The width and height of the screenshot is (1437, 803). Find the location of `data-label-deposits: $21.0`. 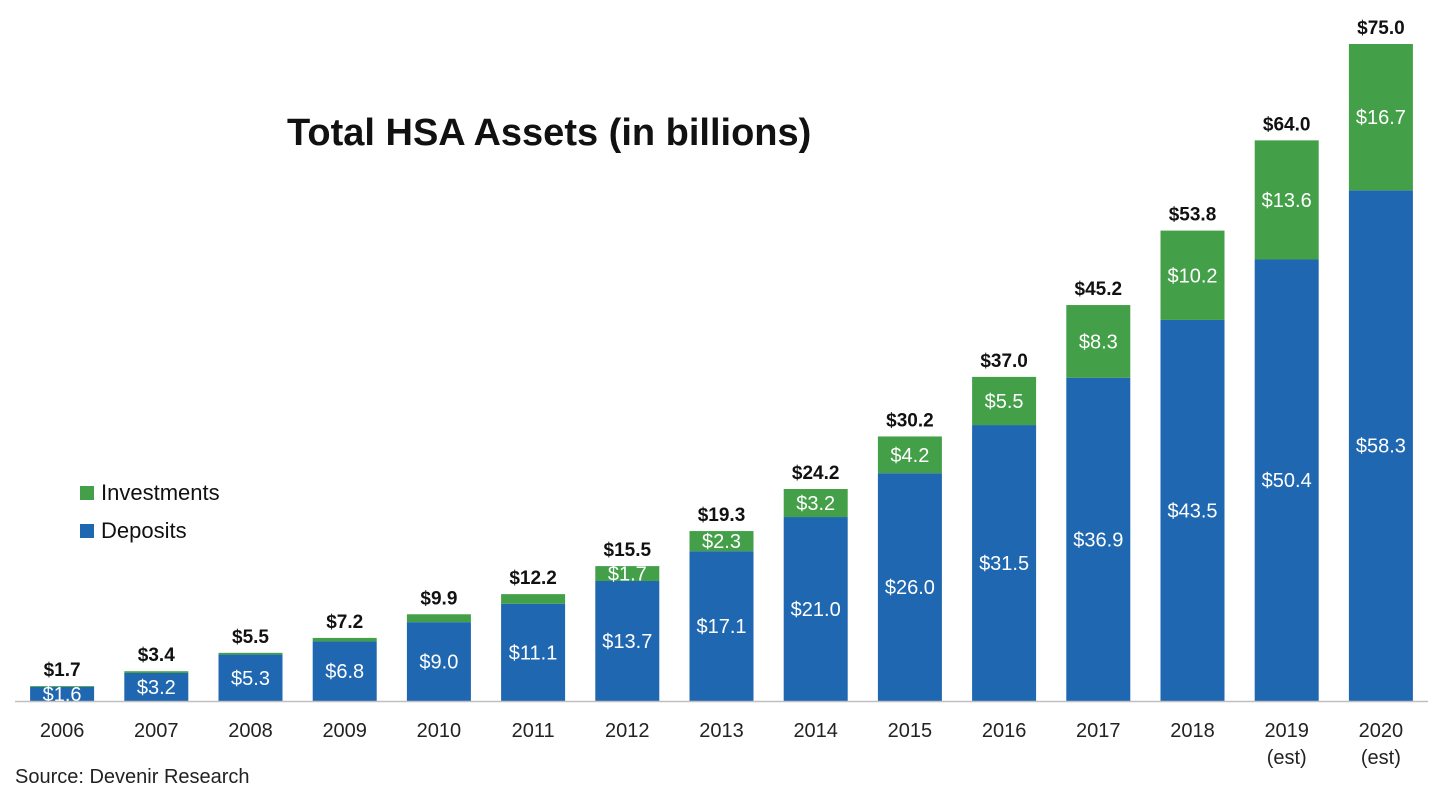

data-label-deposits: $21.0 is located at coordinates (816, 610).